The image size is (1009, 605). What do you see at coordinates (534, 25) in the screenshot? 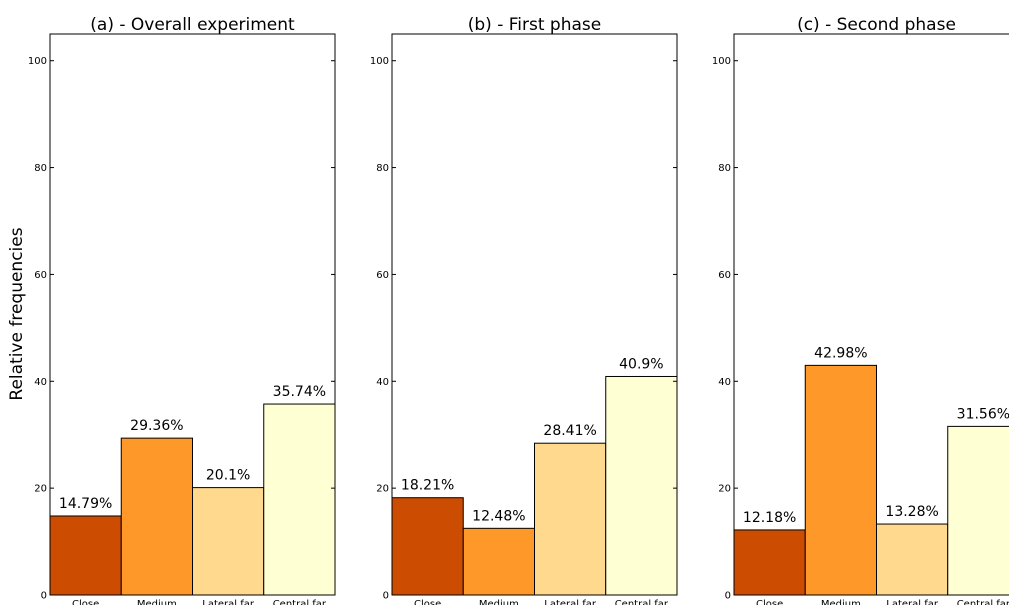
I see `subplot-title: (b) - First phase` at bounding box center [534, 25].